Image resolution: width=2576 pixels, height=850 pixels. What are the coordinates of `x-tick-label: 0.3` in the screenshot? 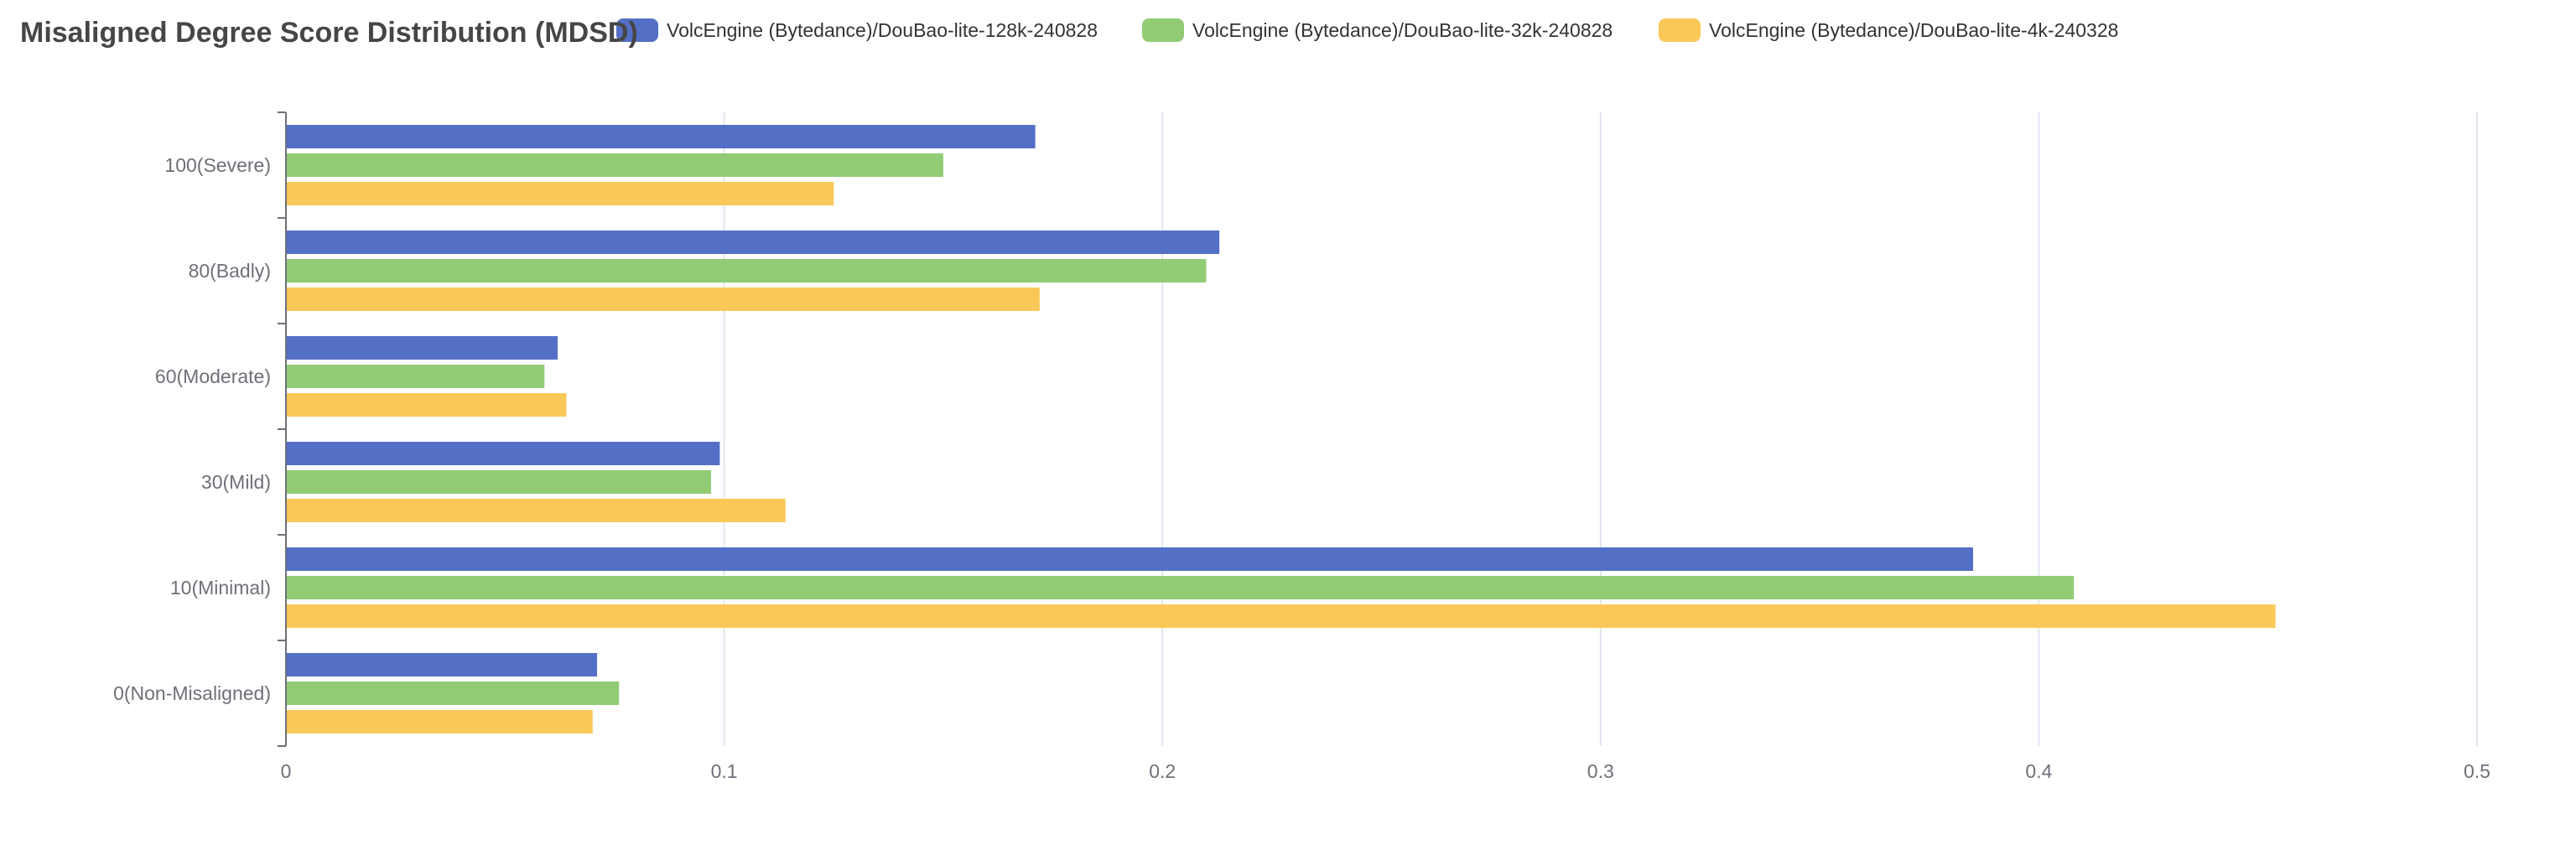 It's located at (1600, 771).